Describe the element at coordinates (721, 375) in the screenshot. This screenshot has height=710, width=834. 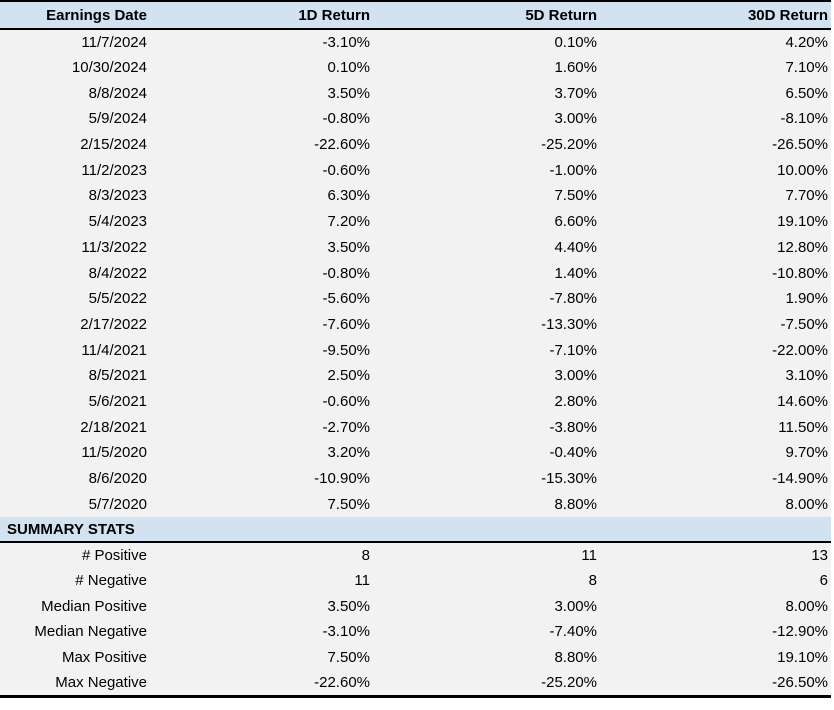
I see `return-30d-cell: 3.10%` at that location.